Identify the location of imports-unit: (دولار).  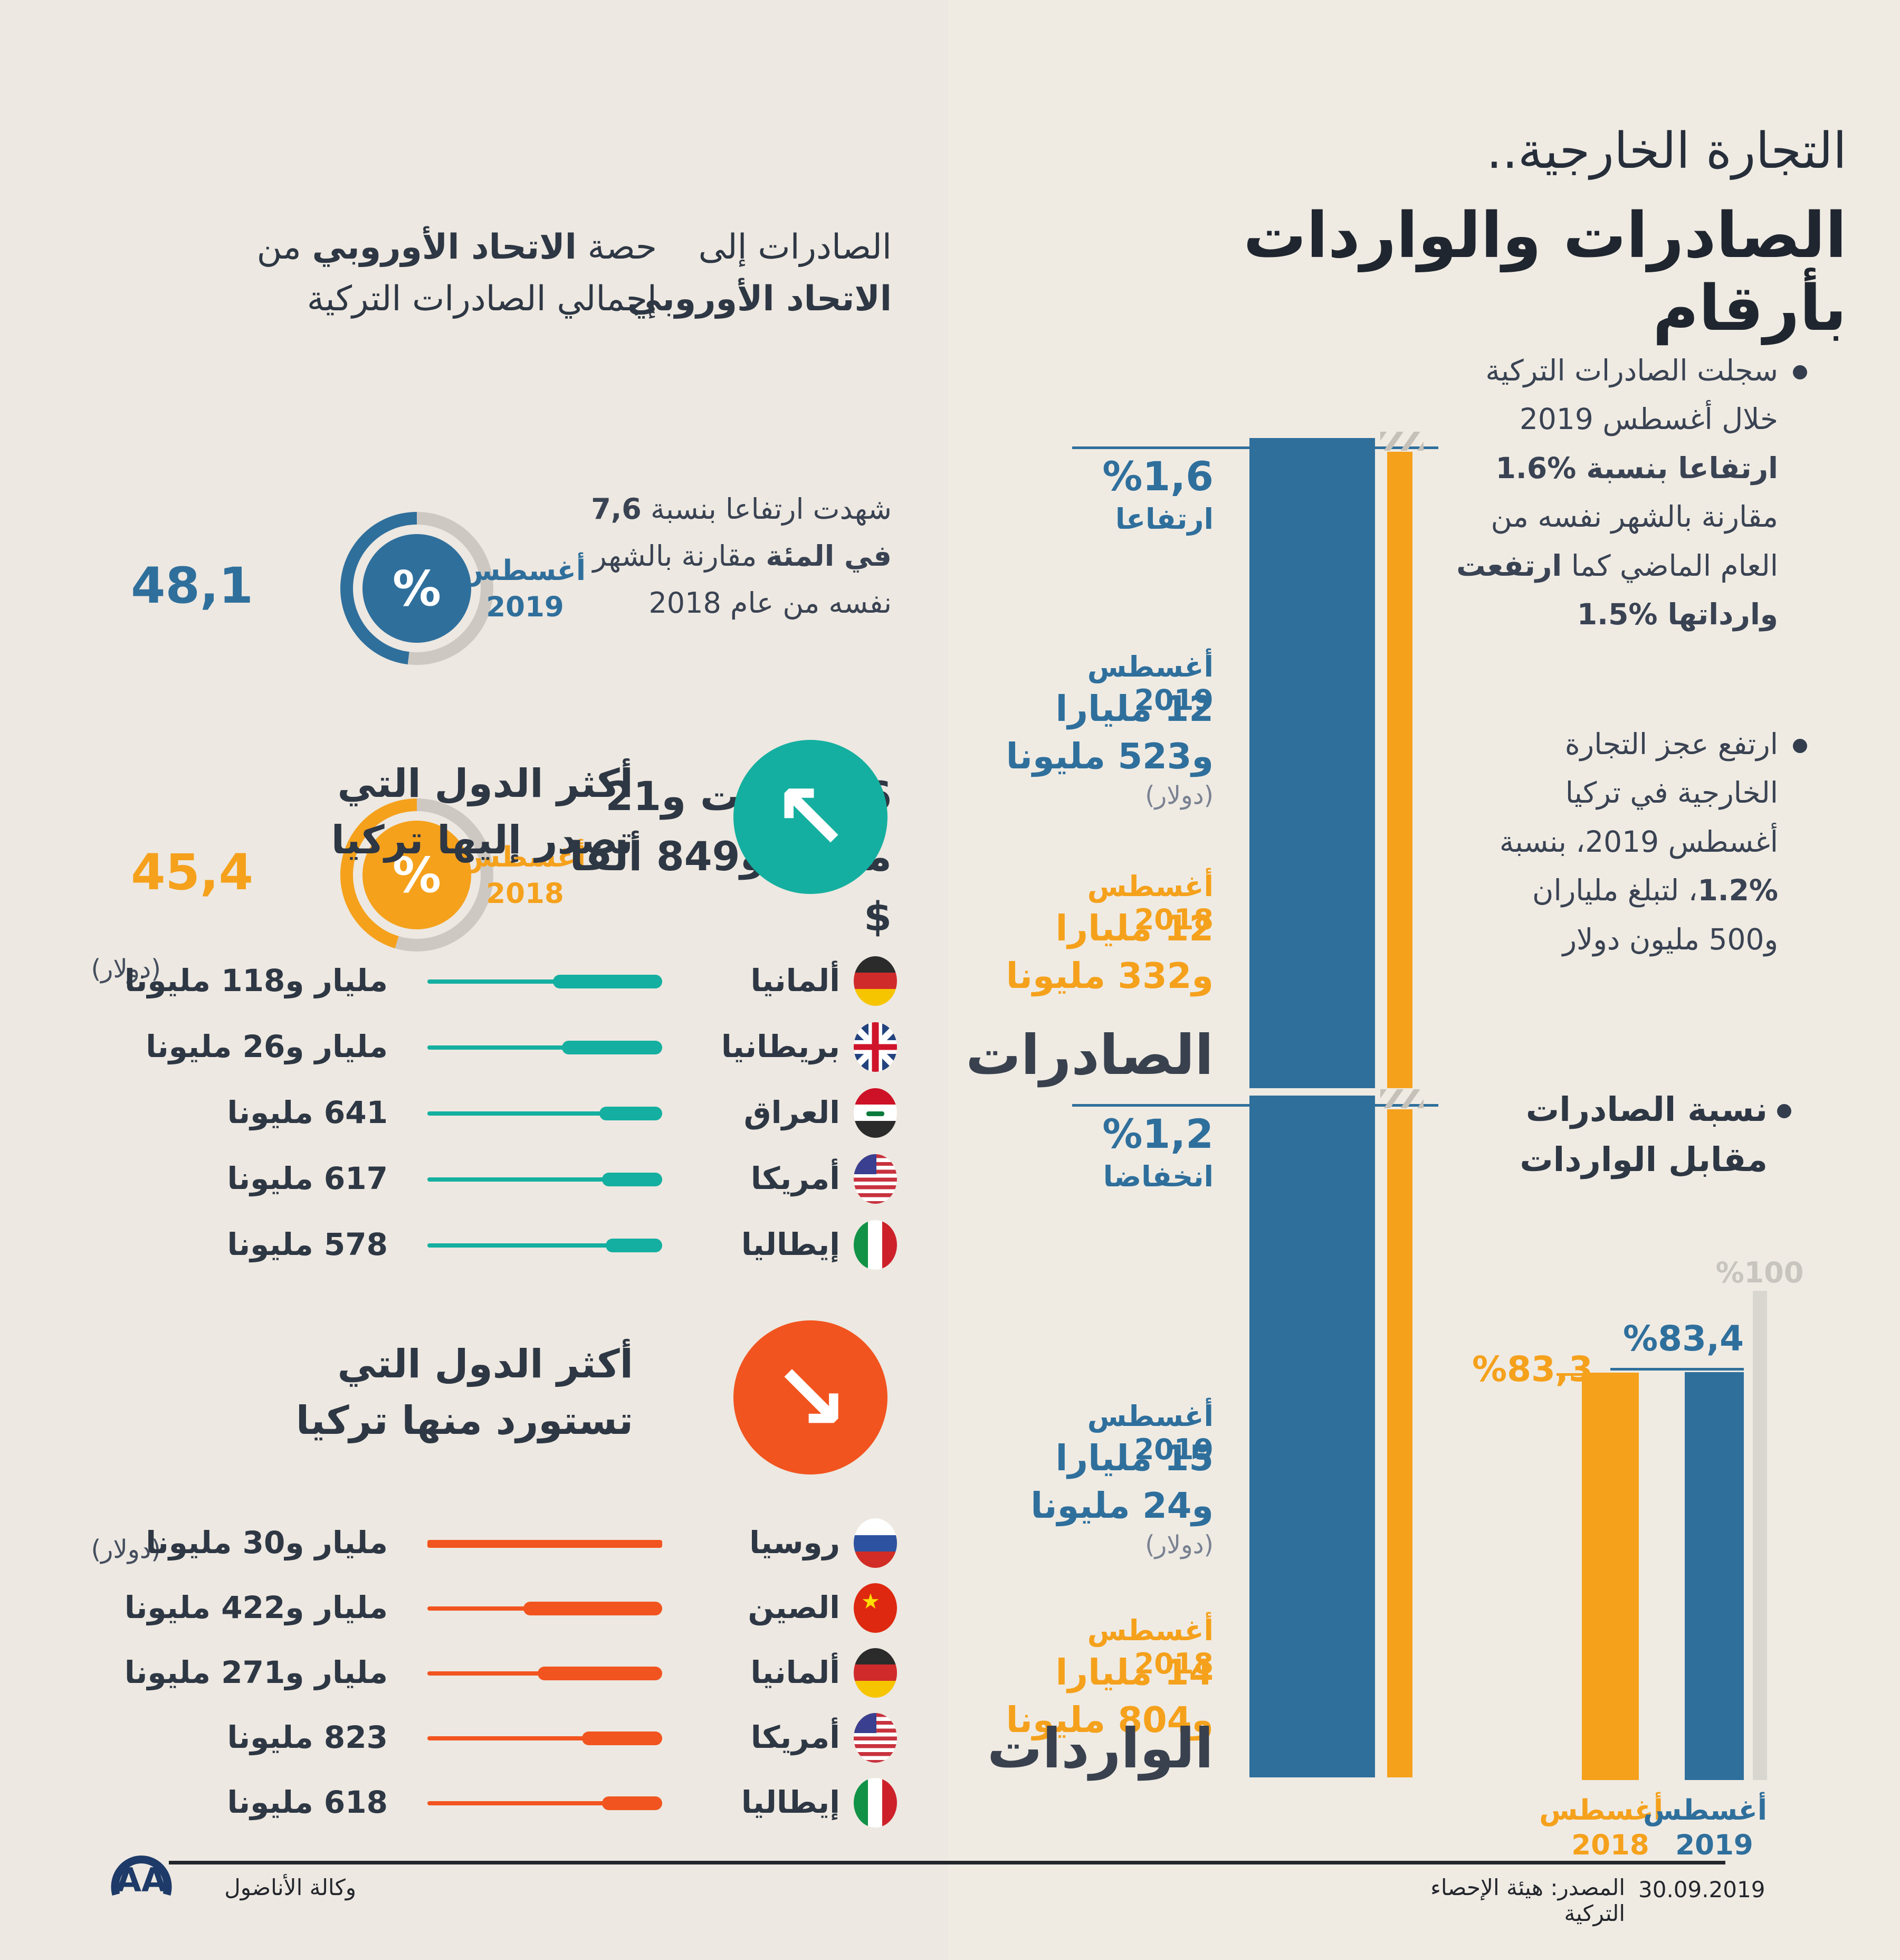
(1179, 1545).